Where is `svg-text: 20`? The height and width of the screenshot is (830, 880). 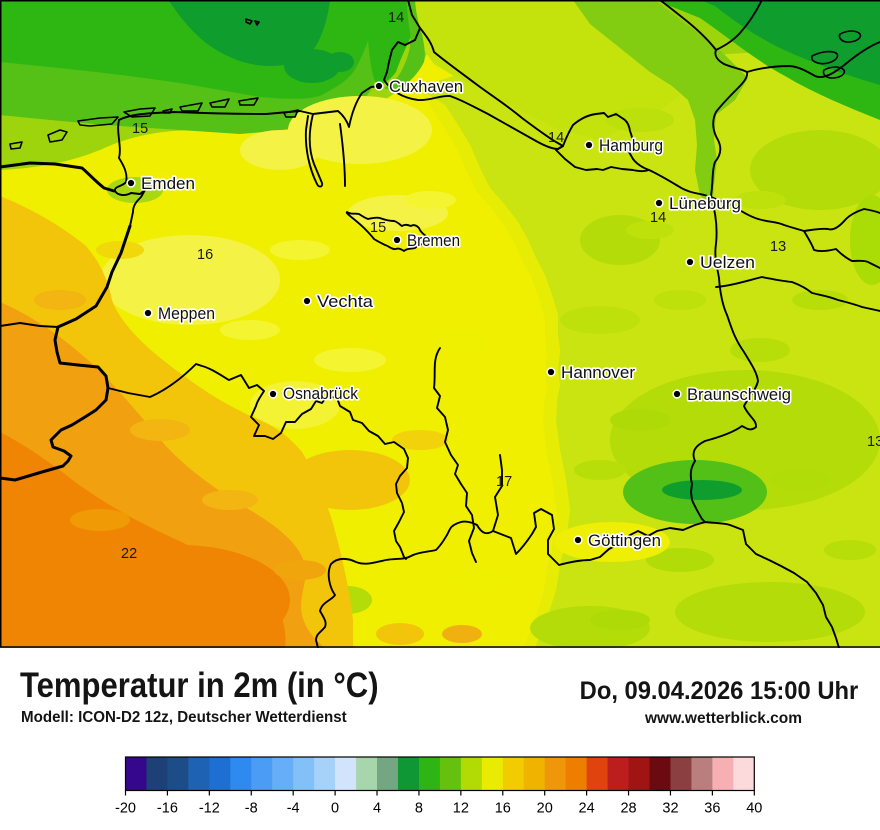 svg-text: 20 is located at coordinates (545, 809).